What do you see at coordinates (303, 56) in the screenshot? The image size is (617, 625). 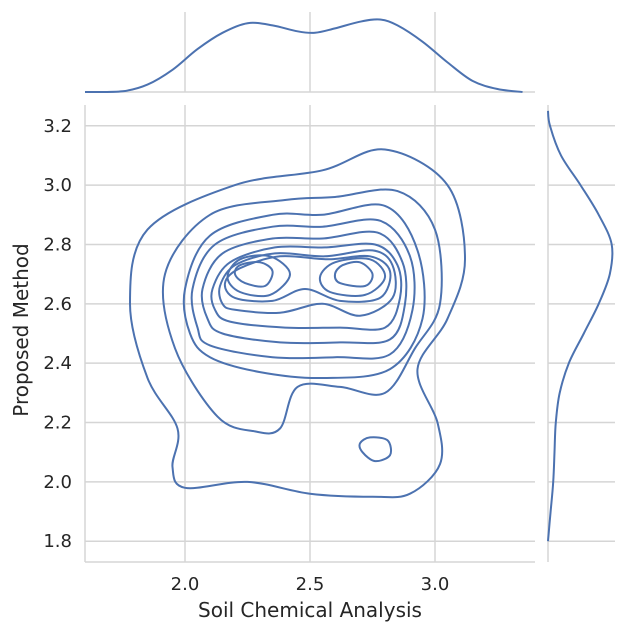 I see `x-marginal-density` at bounding box center [303, 56].